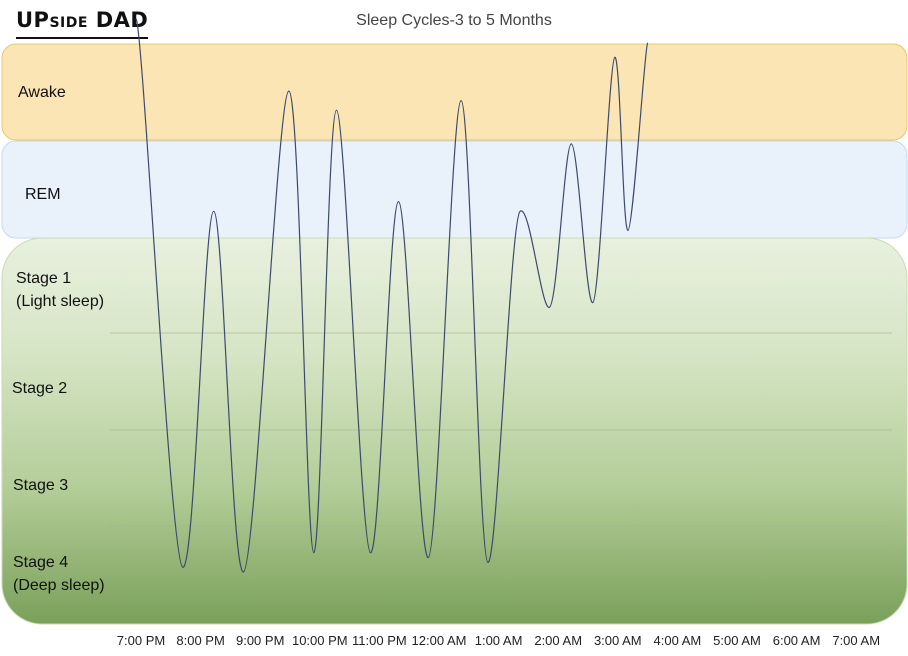  What do you see at coordinates (33, 20) in the screenshot?
I see `logo-text-up: UP` at bounding box center [33, 20].